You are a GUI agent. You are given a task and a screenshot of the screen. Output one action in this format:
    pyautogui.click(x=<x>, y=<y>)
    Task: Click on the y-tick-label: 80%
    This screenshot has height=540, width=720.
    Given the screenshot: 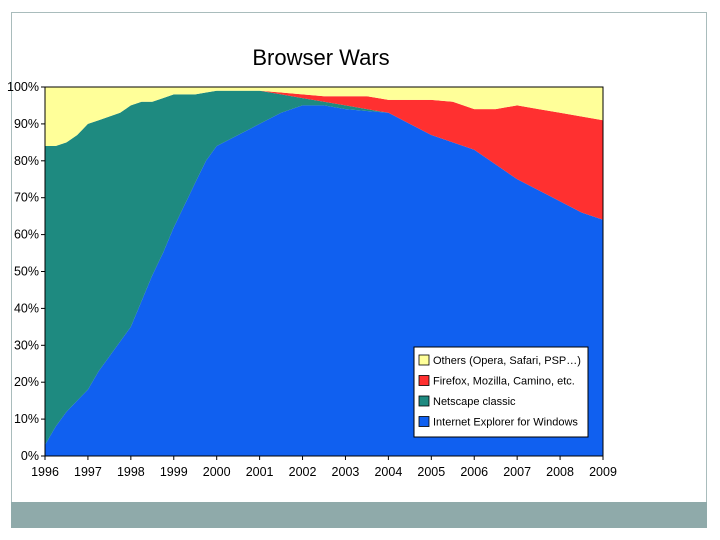 What is the action you would take?
    pyautogui.click(x=26, y=161)
    